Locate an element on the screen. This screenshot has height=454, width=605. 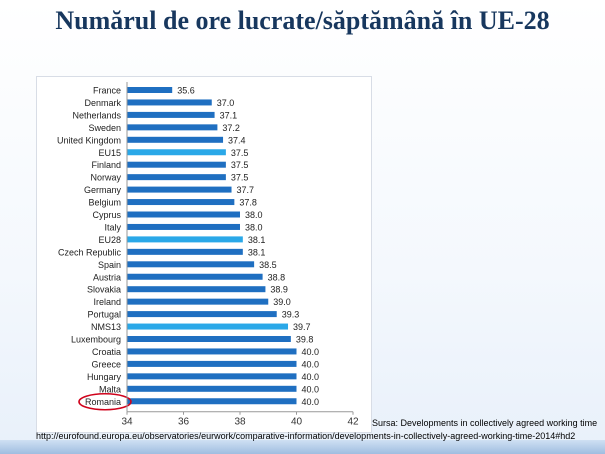
category-label: EU28 is located at coordinates (109, 240).